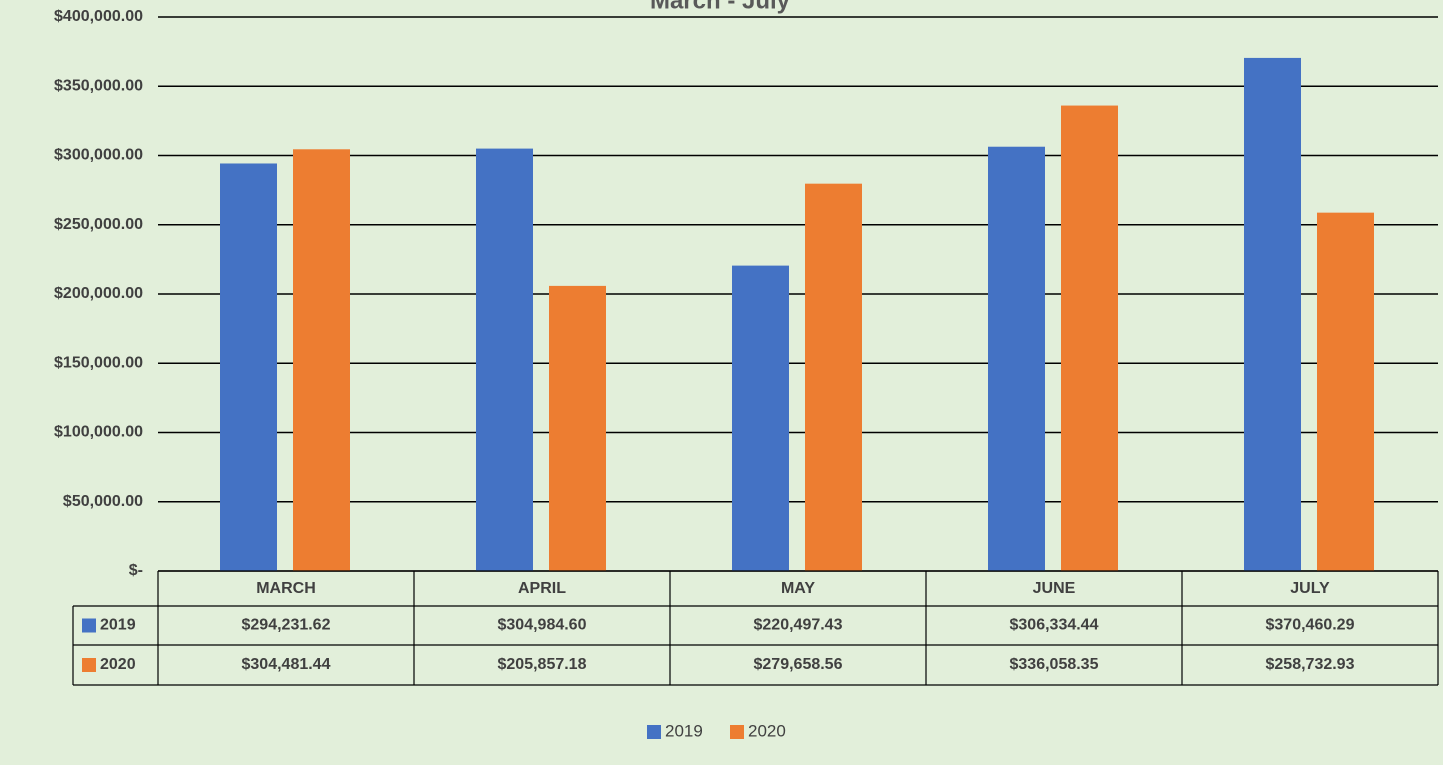 This screenshot has height=765, width=1443. Describe the element at coordinates (542, 588) in the screenshot. I see `x-tick-label: APRIL` at that location.